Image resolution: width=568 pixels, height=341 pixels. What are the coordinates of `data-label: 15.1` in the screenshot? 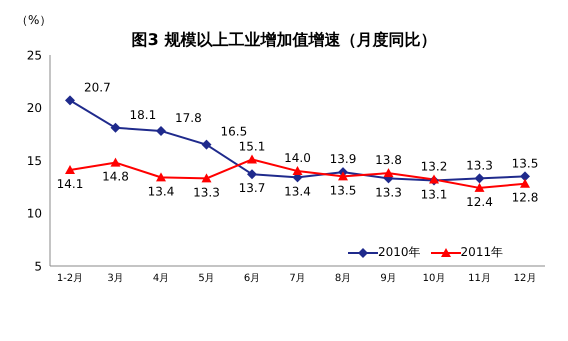 It's located at (252, 146).